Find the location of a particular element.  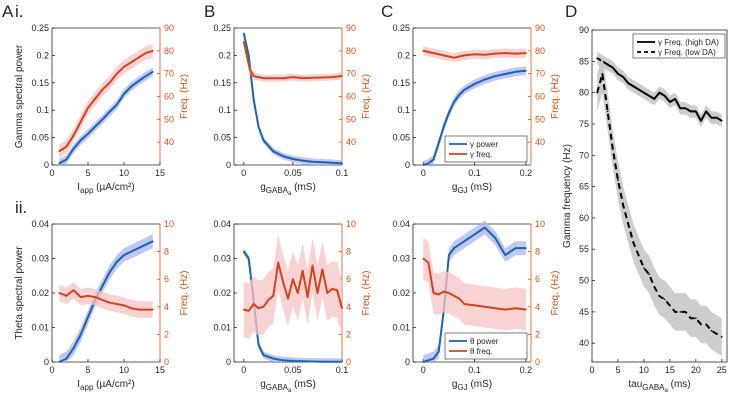

right-tick-label: 50 is located at coordinates (540, 119).